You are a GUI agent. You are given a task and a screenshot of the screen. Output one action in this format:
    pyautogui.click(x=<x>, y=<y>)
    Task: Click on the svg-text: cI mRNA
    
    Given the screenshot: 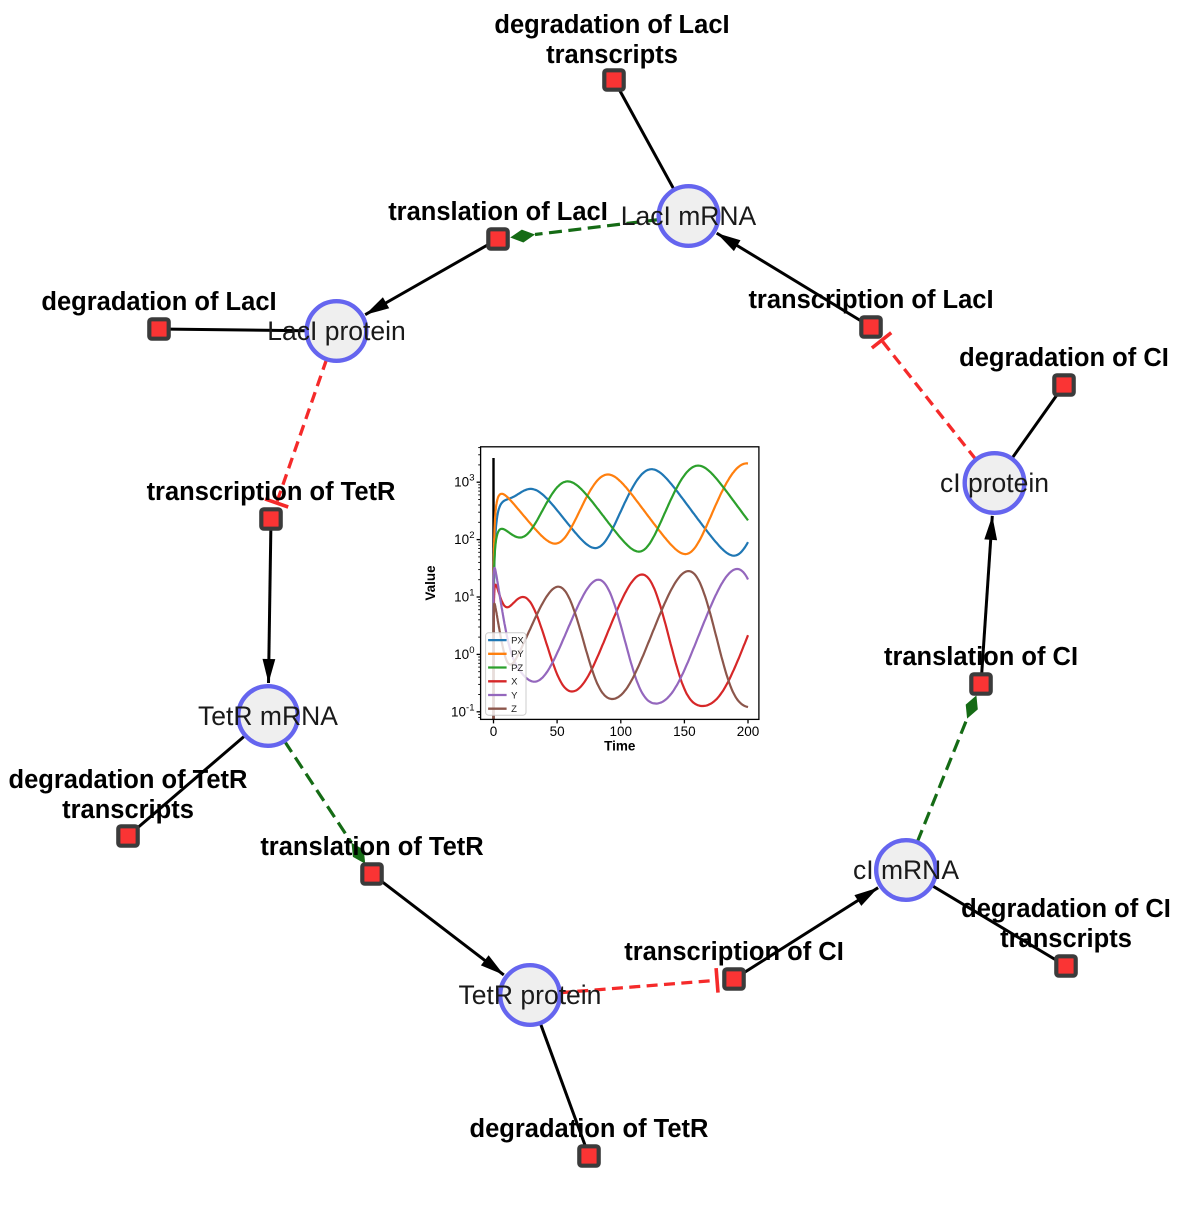 What is the action you would take?
    pyautogui.click(x=906, y=870)
    